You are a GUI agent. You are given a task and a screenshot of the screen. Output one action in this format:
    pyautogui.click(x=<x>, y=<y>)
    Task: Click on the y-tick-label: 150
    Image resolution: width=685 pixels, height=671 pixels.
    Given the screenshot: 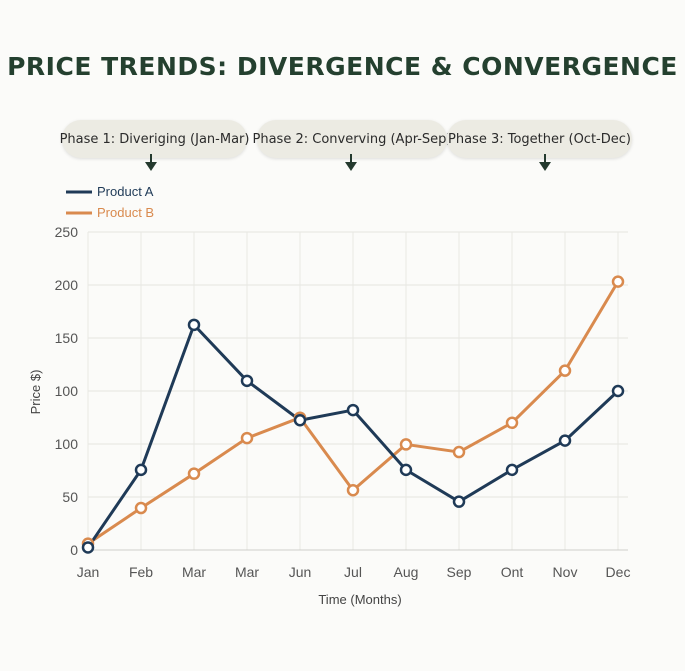 What is the action you would take?
    pyautogui.click(x=67, y=338)
    